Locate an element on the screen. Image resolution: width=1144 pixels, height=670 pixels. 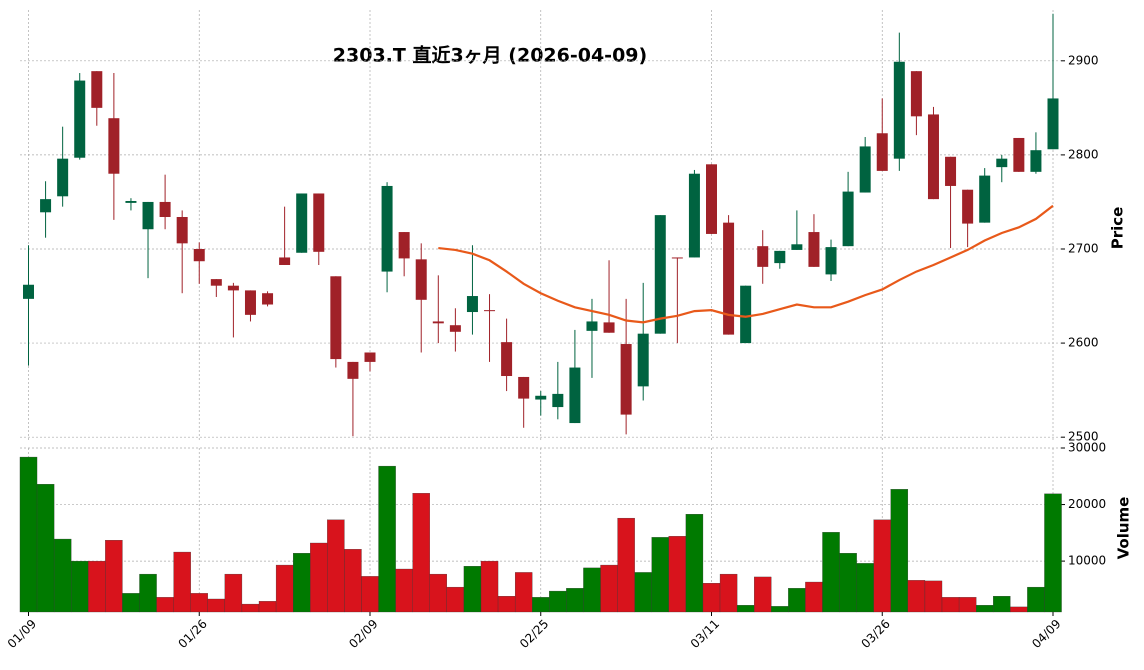
x-tick-label: 02/09 is located at coordinates (363, 634).